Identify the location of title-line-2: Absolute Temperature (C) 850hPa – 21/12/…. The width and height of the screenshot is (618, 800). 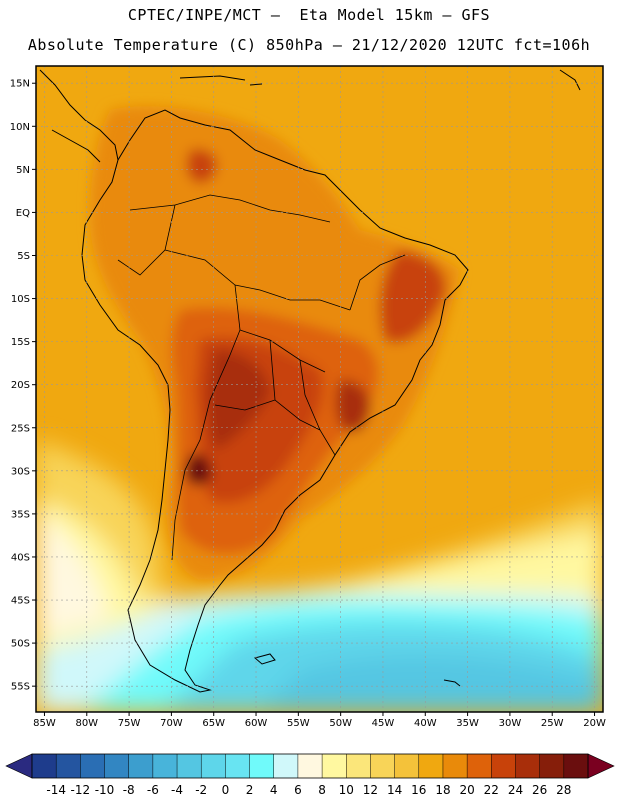
(309, 45).